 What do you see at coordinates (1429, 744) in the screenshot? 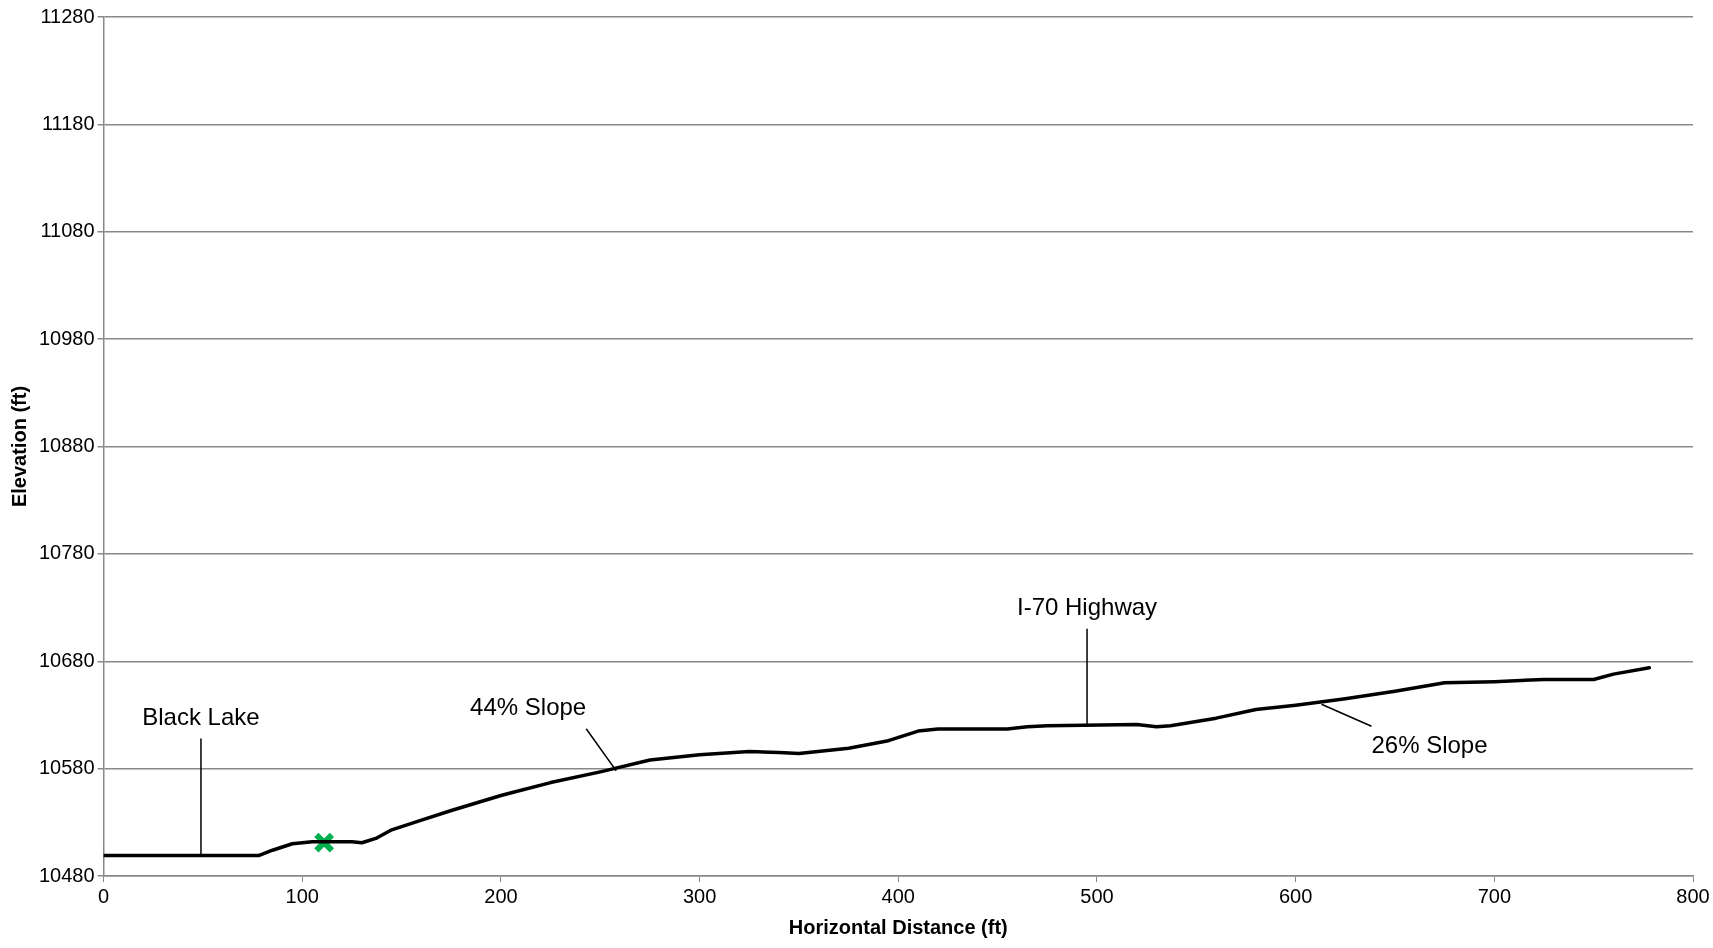
I see `annotation: 26% Slope` at bounding box center [1429, 744].